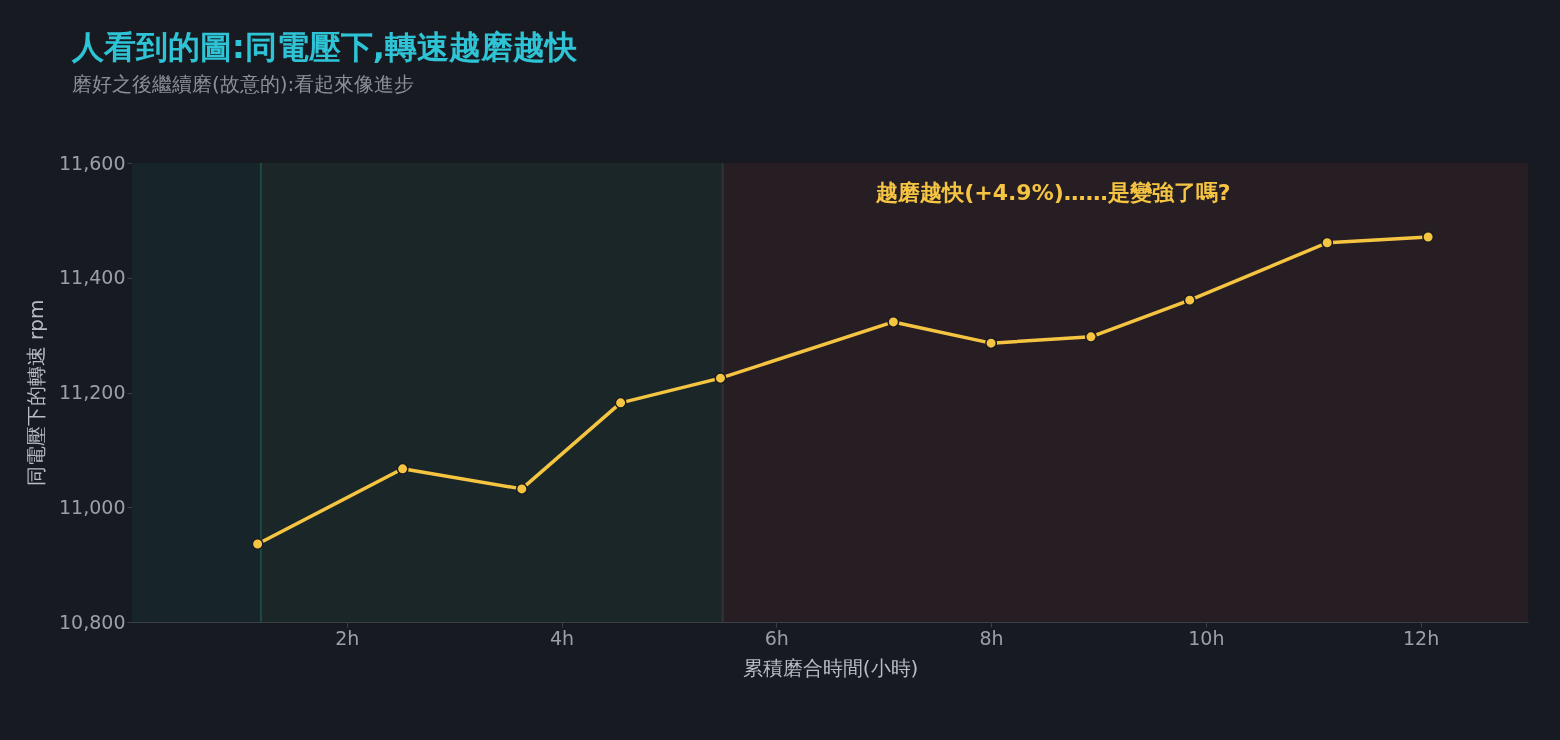 The image size is (1560, 740). Describe the element at coordinates (92, 621) in the screenshot. I see `y-tick-label: 10,800` at that location.